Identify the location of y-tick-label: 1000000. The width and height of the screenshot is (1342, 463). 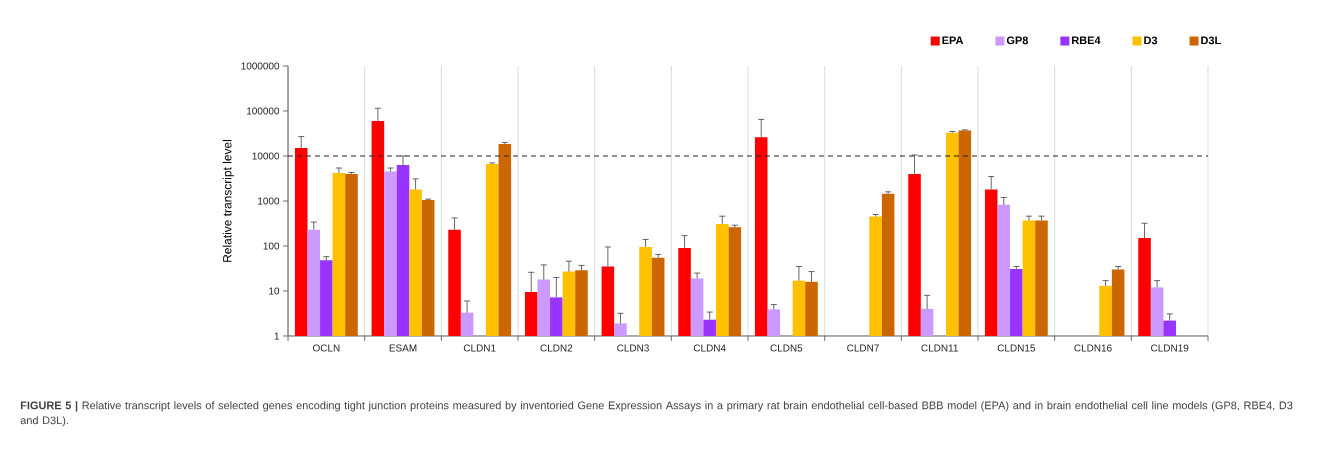
(260, 66).